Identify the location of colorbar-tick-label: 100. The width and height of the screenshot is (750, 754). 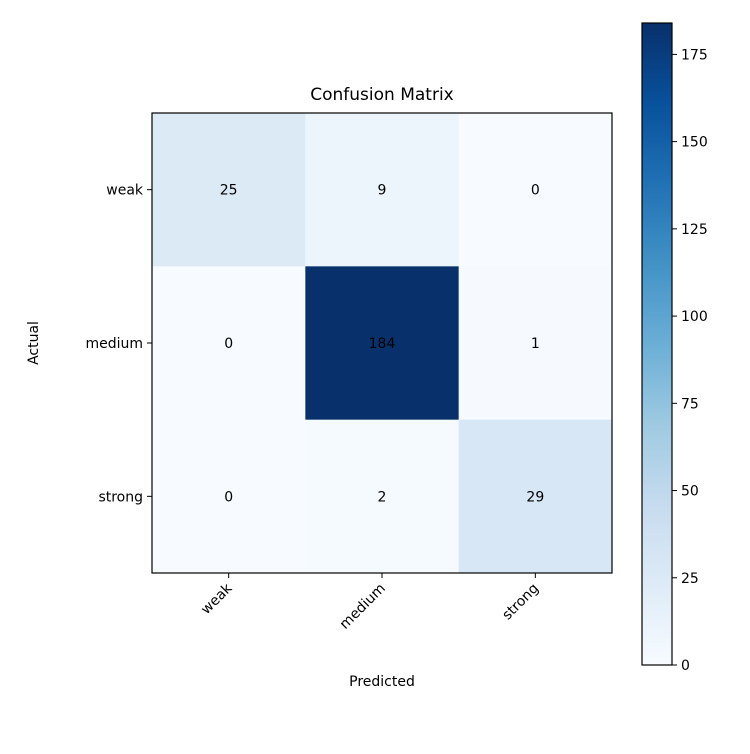
(694, 317).